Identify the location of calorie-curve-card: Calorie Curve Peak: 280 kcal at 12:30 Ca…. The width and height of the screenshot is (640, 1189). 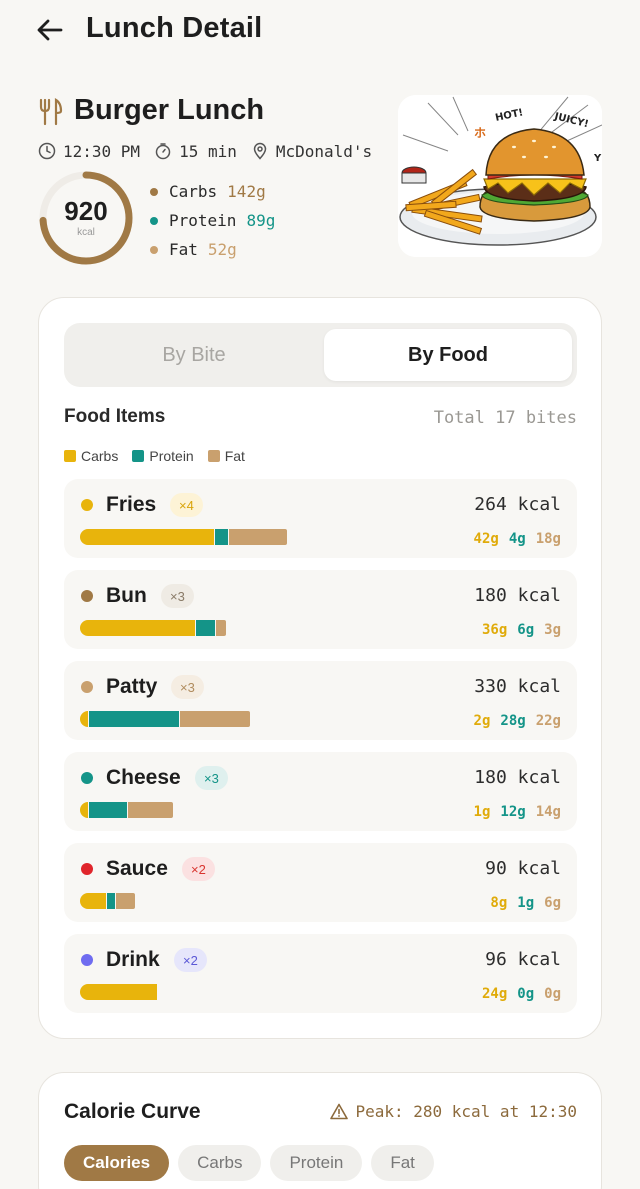
(320, 1130).